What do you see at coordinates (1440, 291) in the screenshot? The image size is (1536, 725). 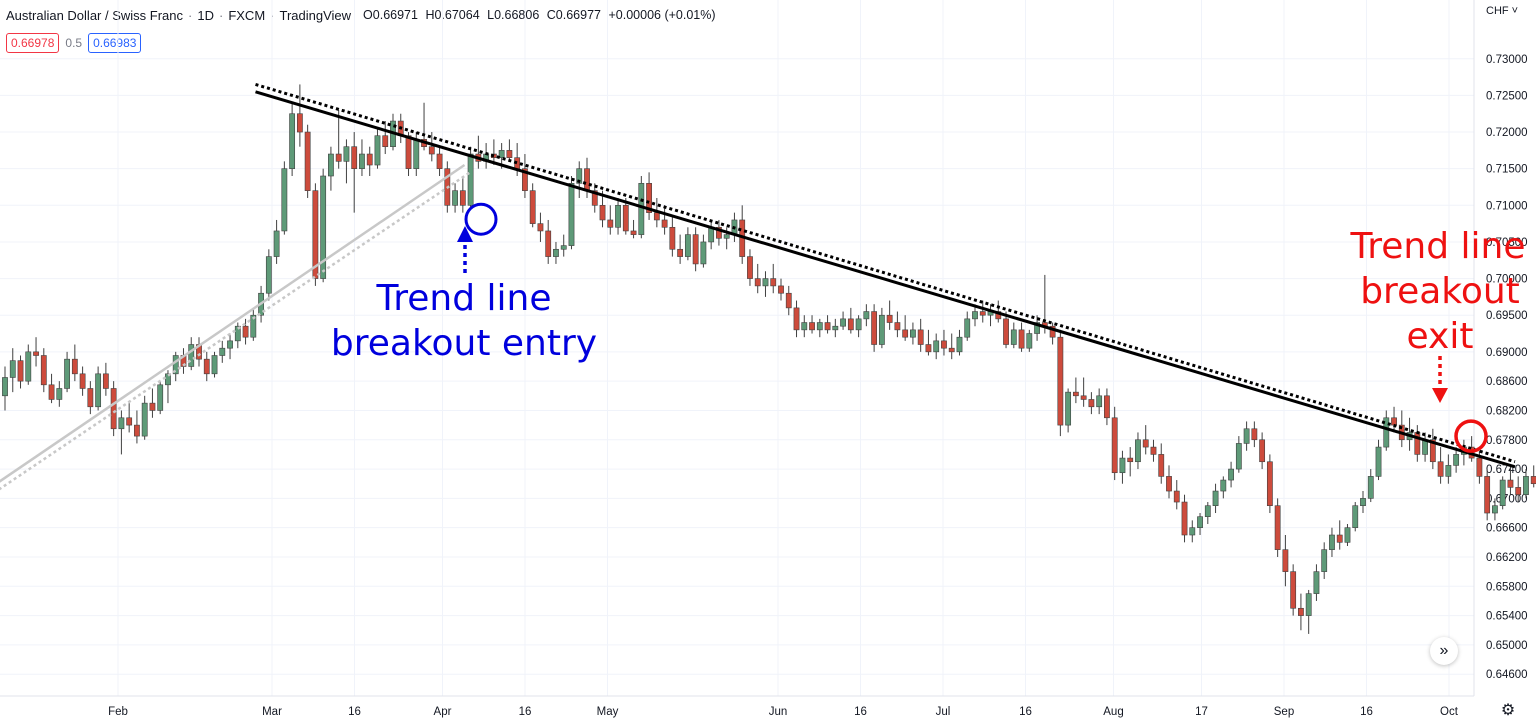 I see `exit-label-line2: breakout` at bounding box center [1440, 291].